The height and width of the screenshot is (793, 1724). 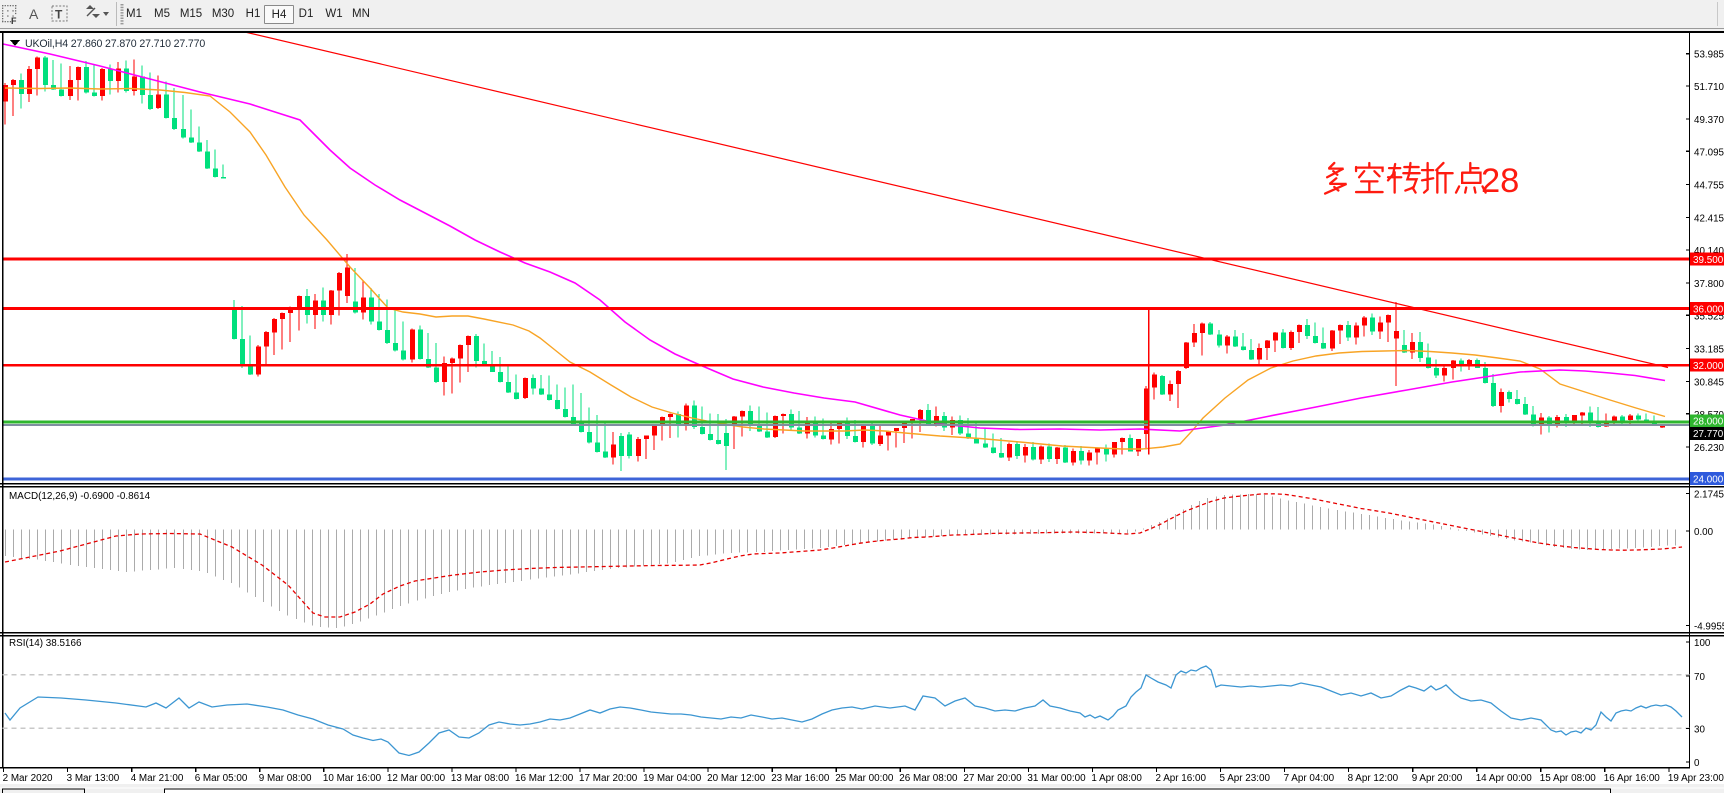 What do you see at coordinates (1709, 448) in the screenshot?
I see `svg-text: 26.230` at bounding box center [1709, 448].